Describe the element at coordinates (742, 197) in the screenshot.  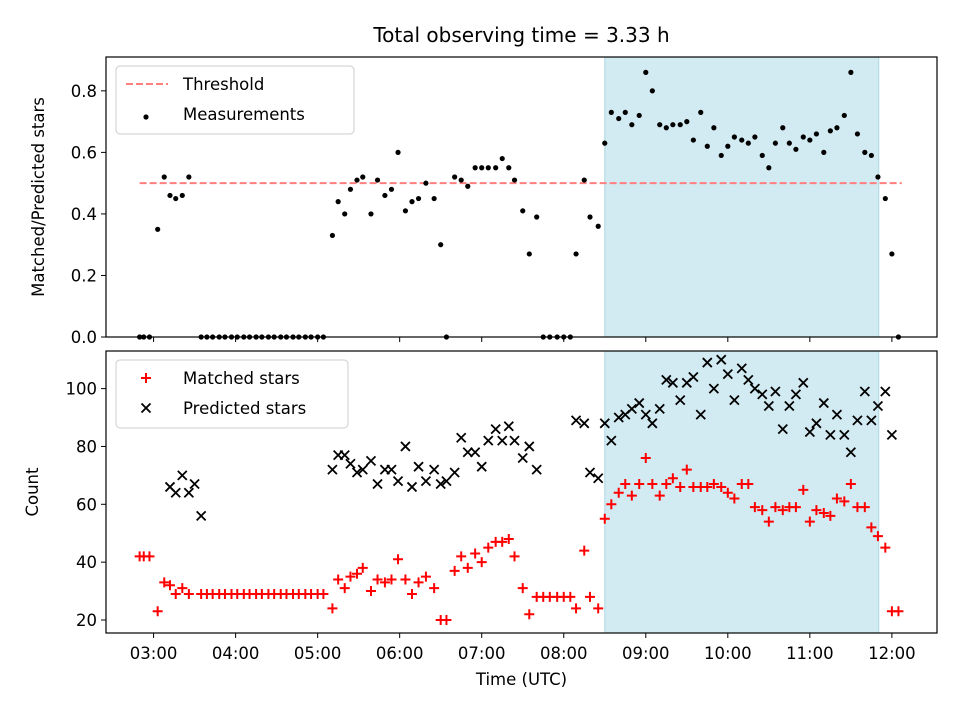
I see `shaded-region` at that location.